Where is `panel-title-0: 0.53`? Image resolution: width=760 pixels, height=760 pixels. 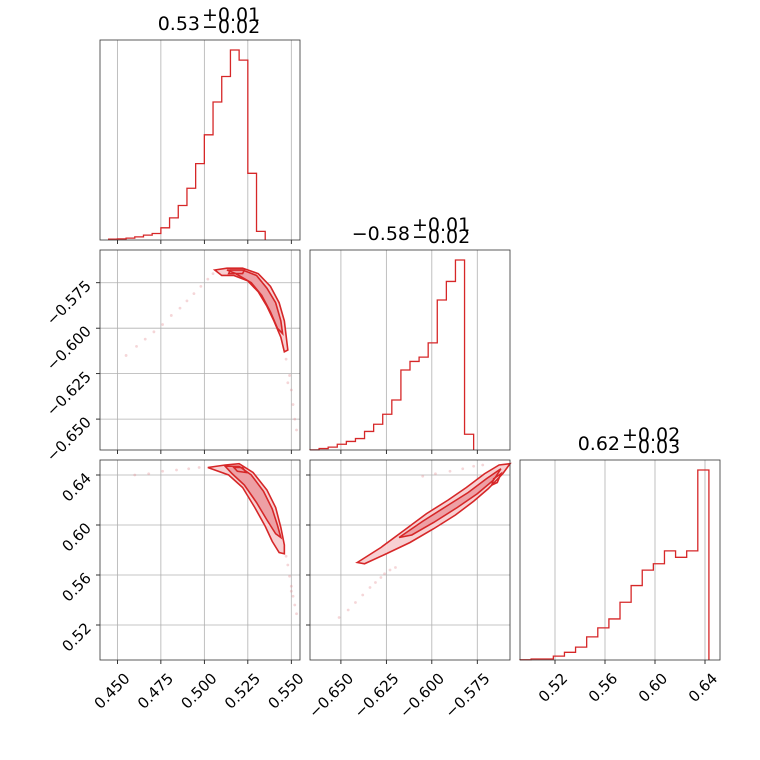
panel-title-0: 0.53 is located at coordinates (179, 24).